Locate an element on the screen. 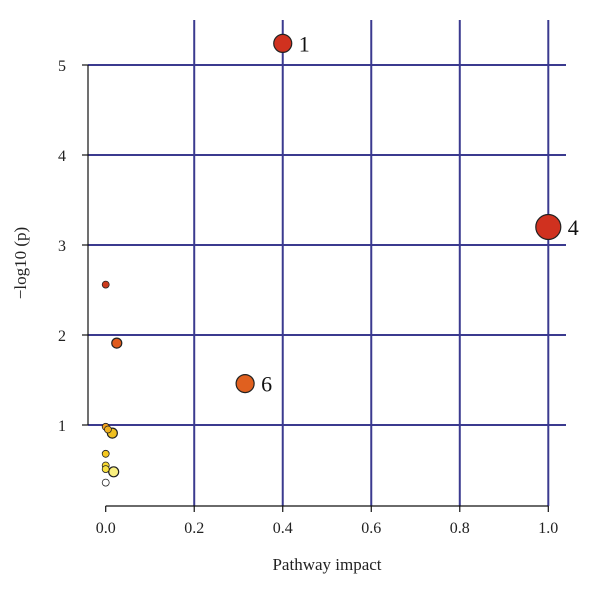 The height and width of the screenshot is (597, 600). x-tick-label: 0.0 is located at coordinates (106, 528).